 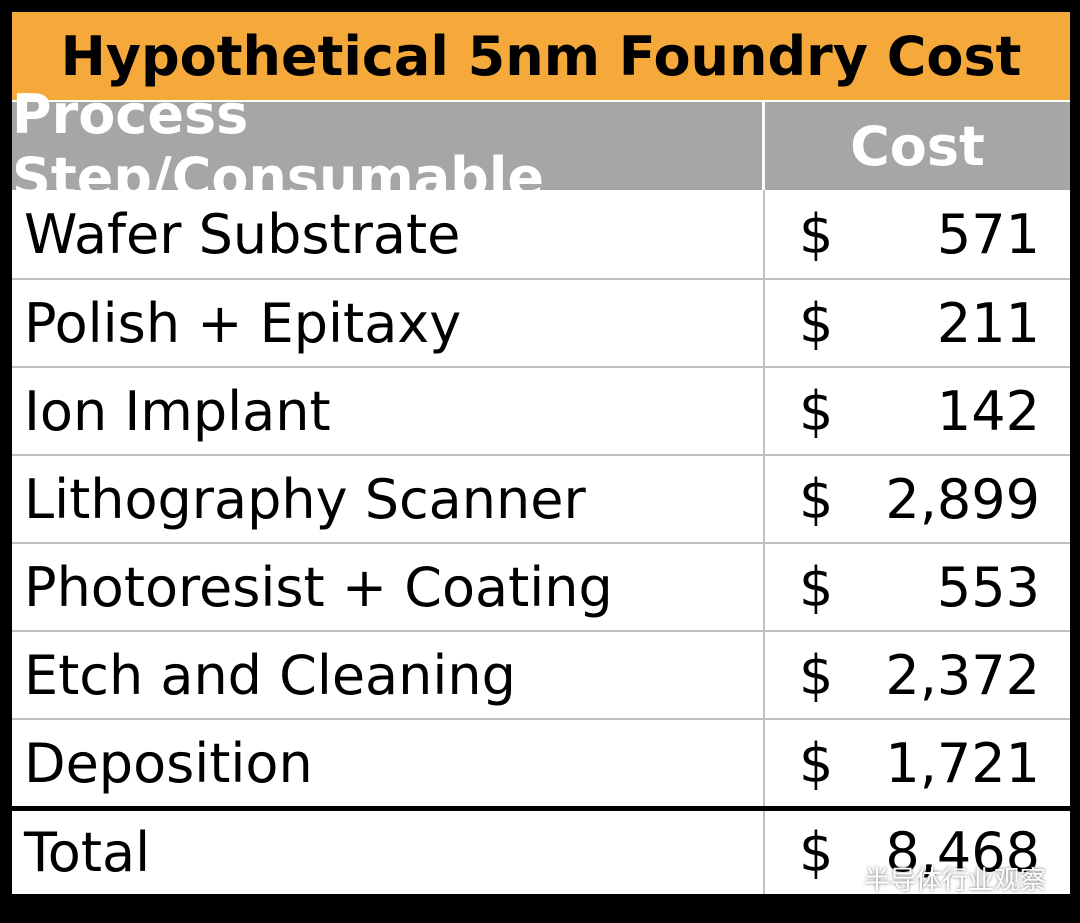 What do you see at coordinates (388, 852) in the screenshot?
I see `total-label: Total` at bounding box center [388, 852].